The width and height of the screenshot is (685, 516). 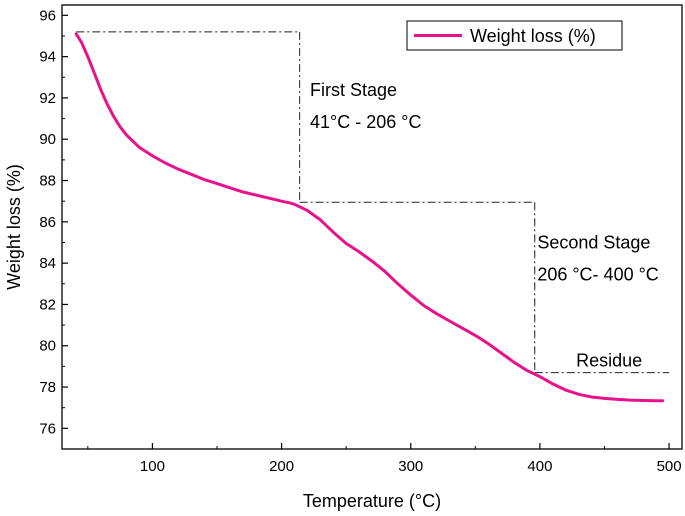 I want to click on y-axis-ticks: 76 78 80 82 84 86 88 90 92 94 96, so click(x=53, y=222).